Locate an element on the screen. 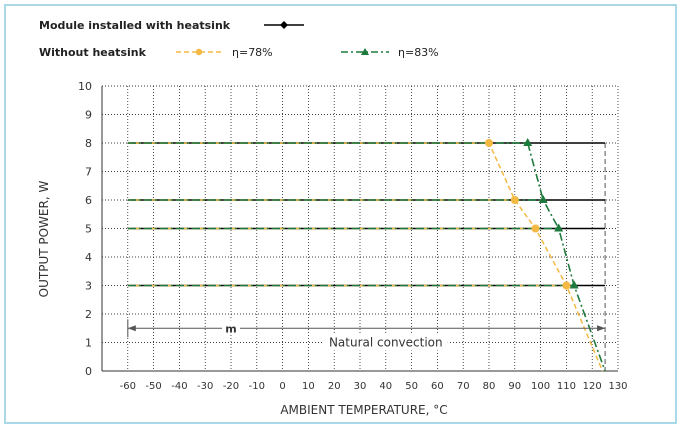 This screenshot has height=426, width=683. y-tick-label: 4 is located at coordinates (88, 257).